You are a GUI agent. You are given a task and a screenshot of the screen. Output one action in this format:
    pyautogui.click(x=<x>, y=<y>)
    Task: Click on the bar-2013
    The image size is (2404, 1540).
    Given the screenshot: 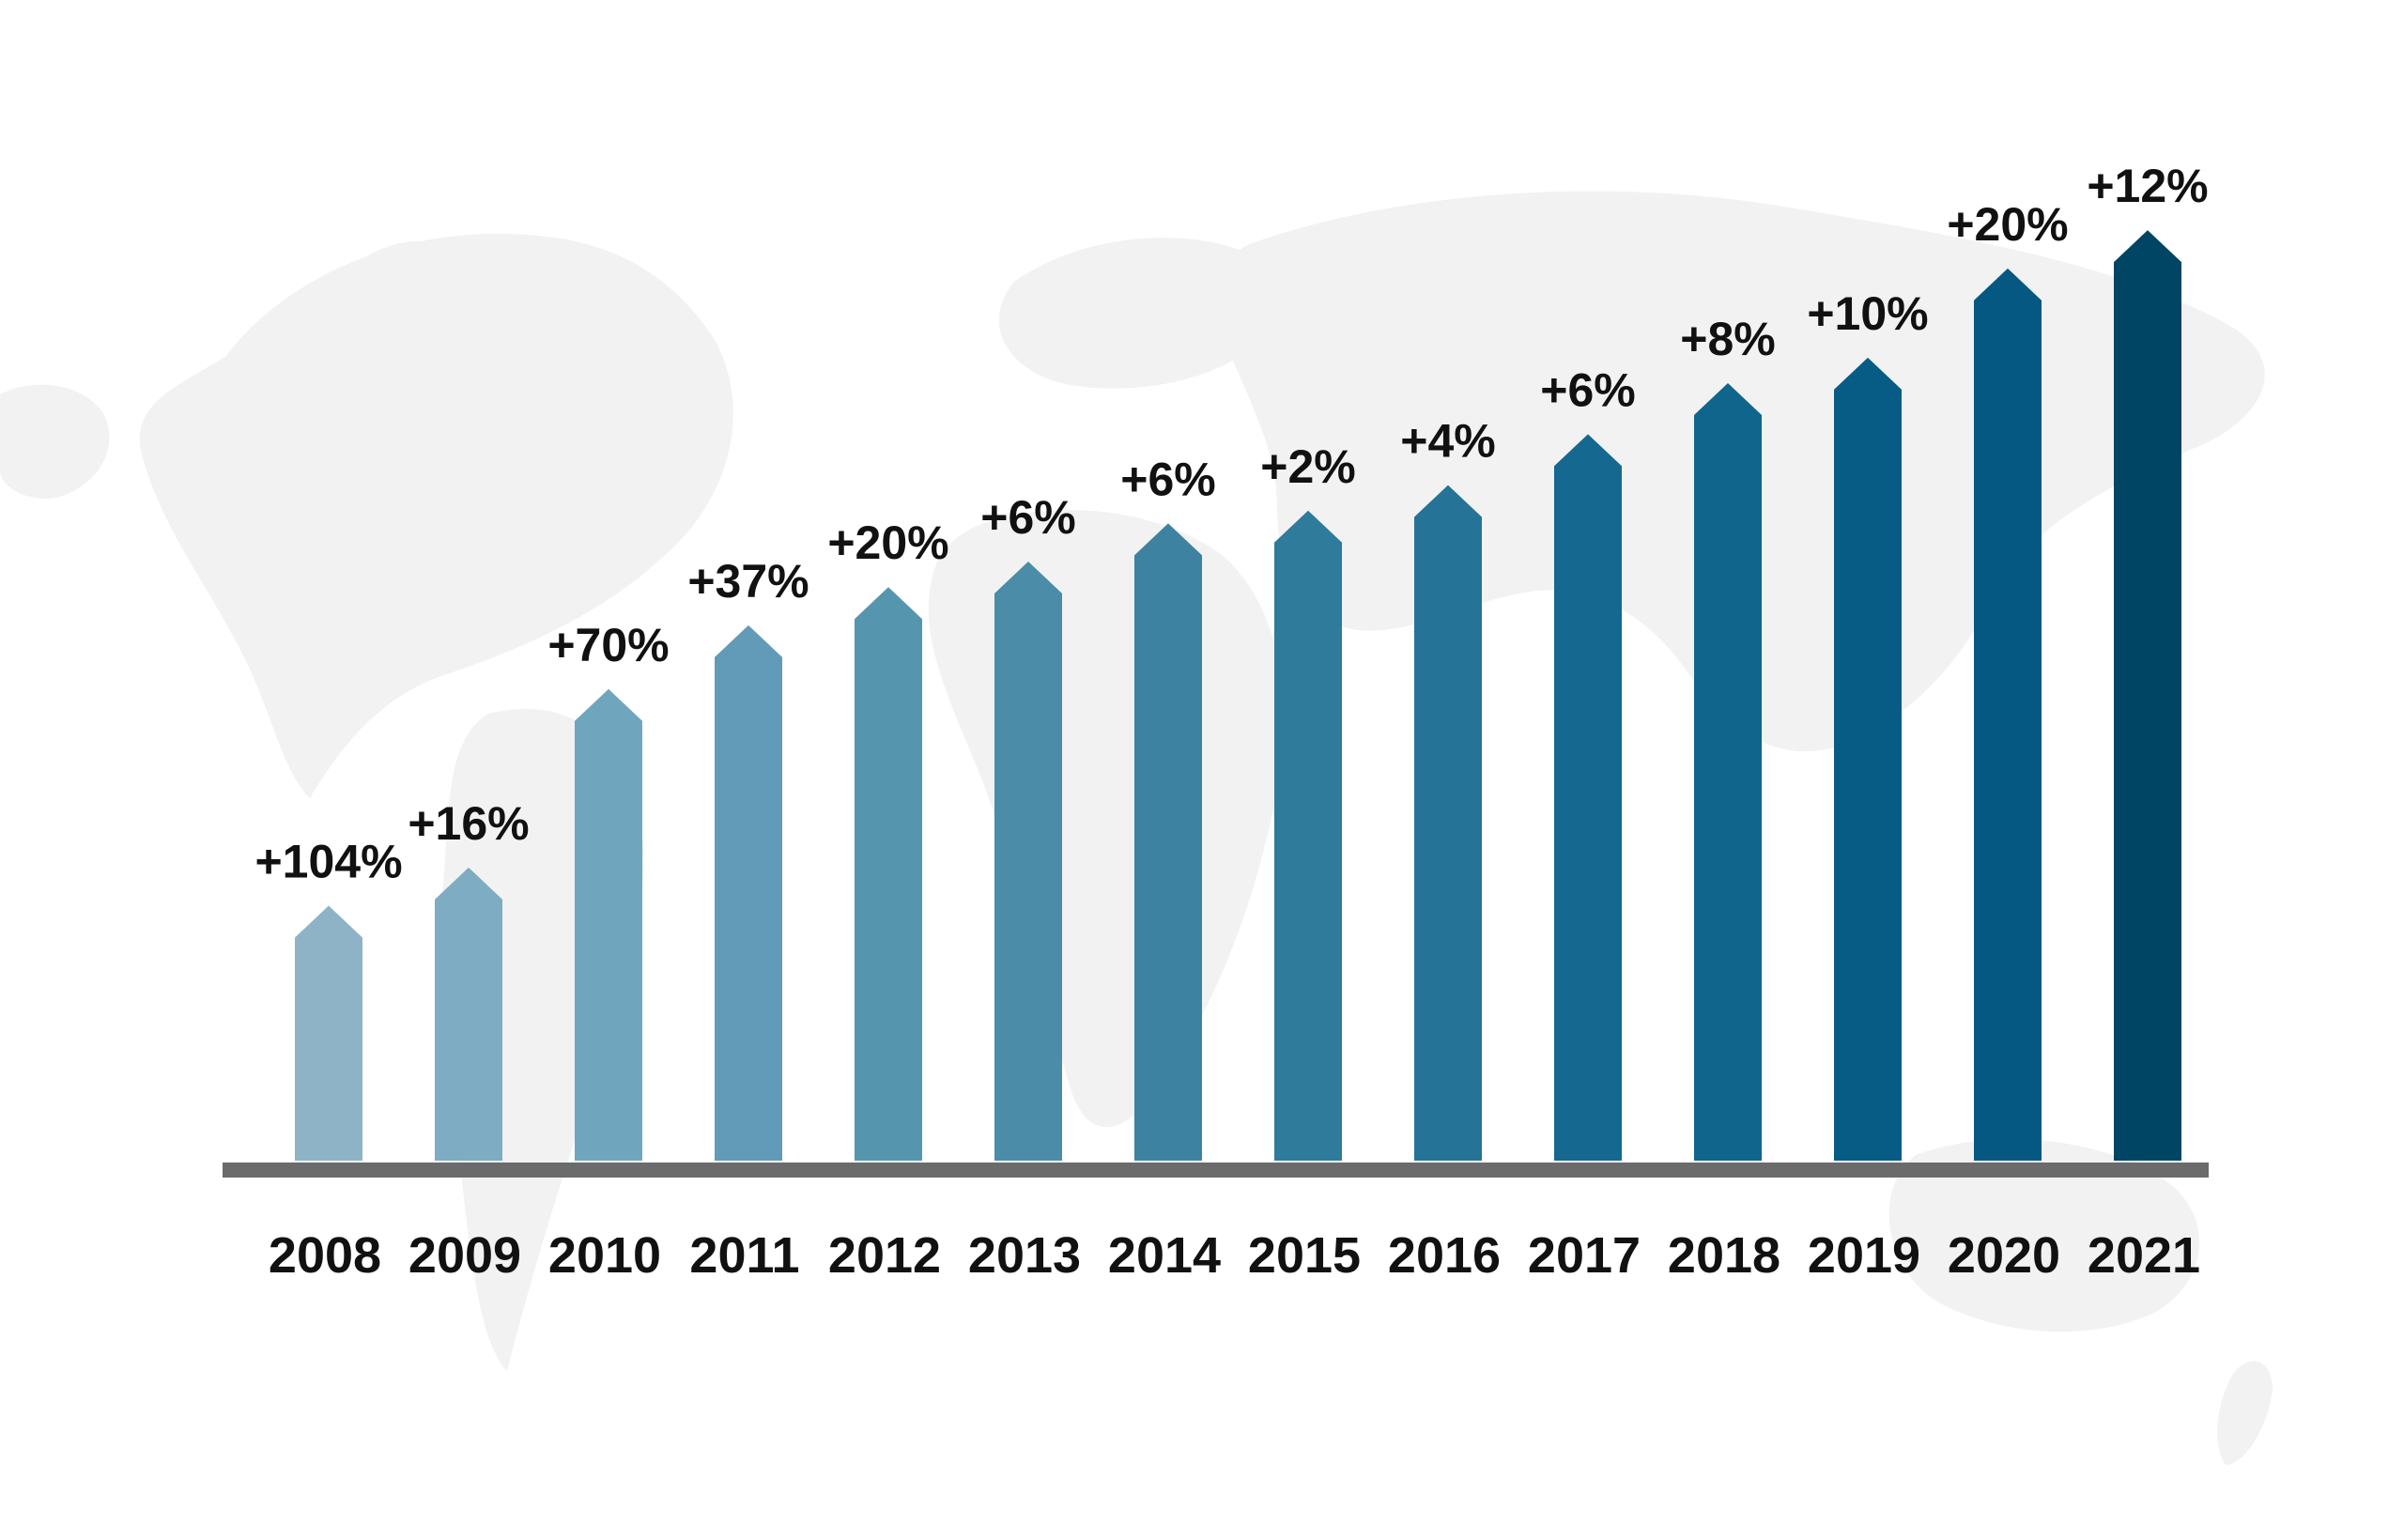 What is the action you would take?
    pyautogui.click(x=1028, y=861)
    